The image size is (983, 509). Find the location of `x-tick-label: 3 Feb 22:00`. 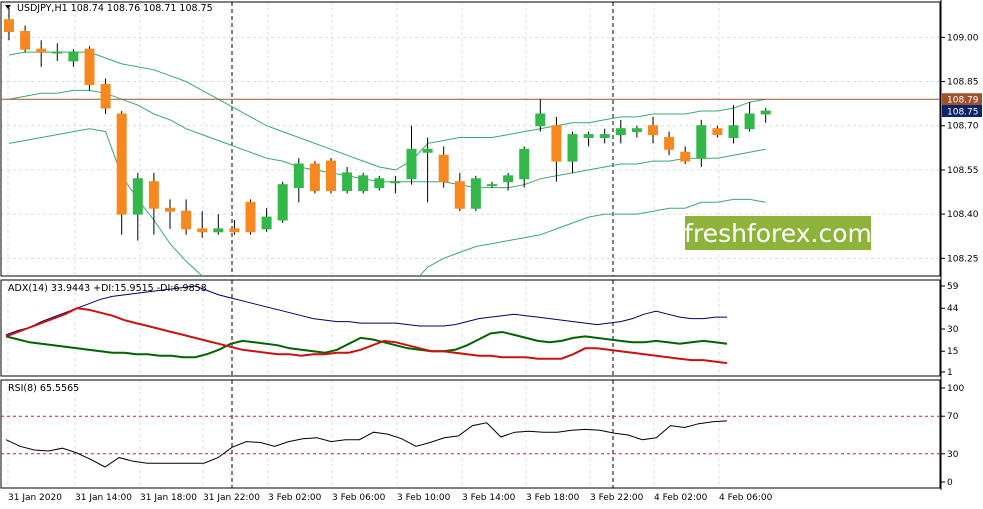

x-tick-label: 3 Feb 22:00 is located at coordinates (617, 498).